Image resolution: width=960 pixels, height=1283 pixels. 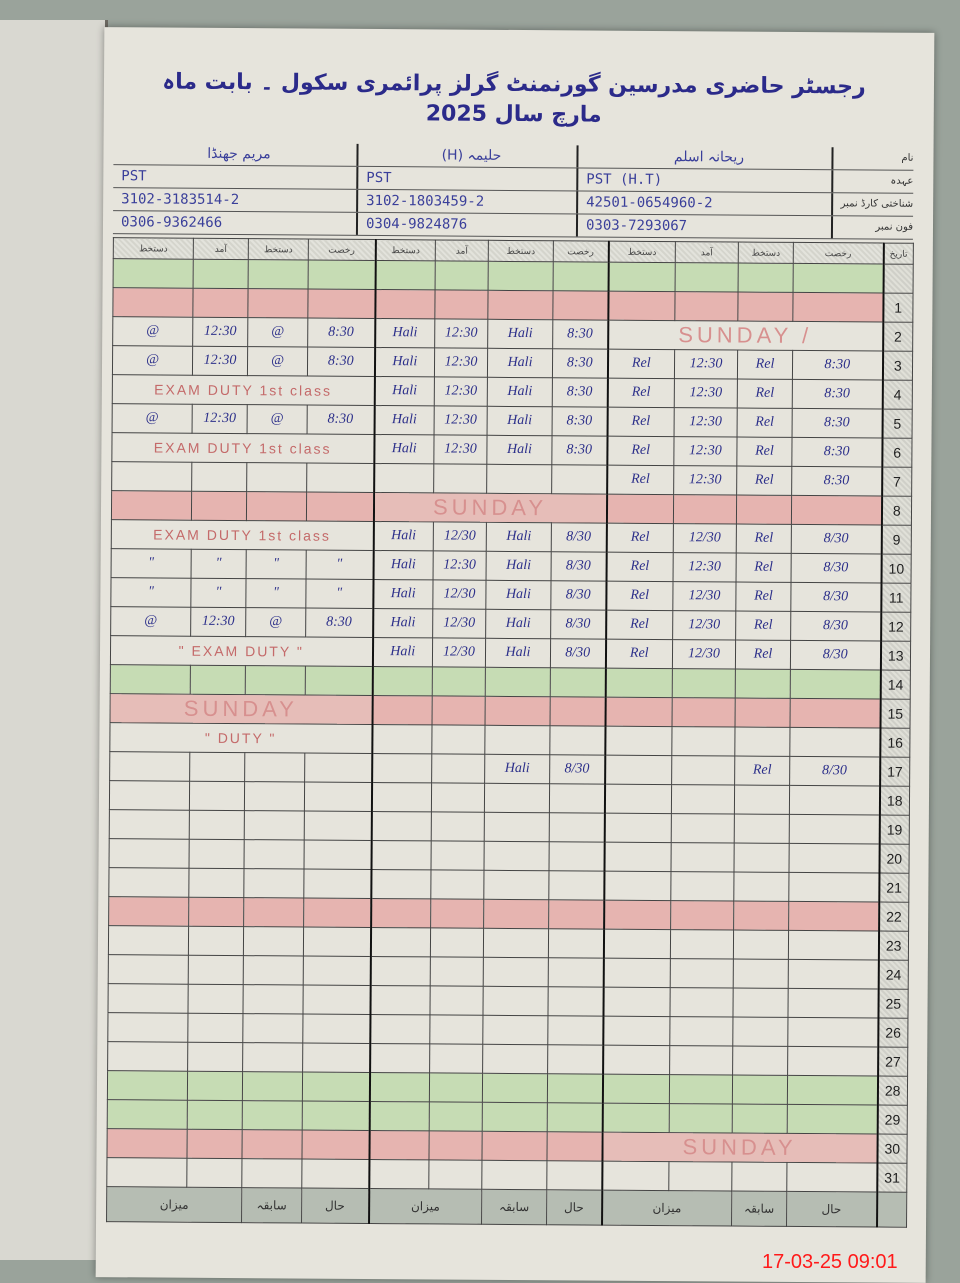 I want to click on day-number: 13, so click(x=895, y=656).